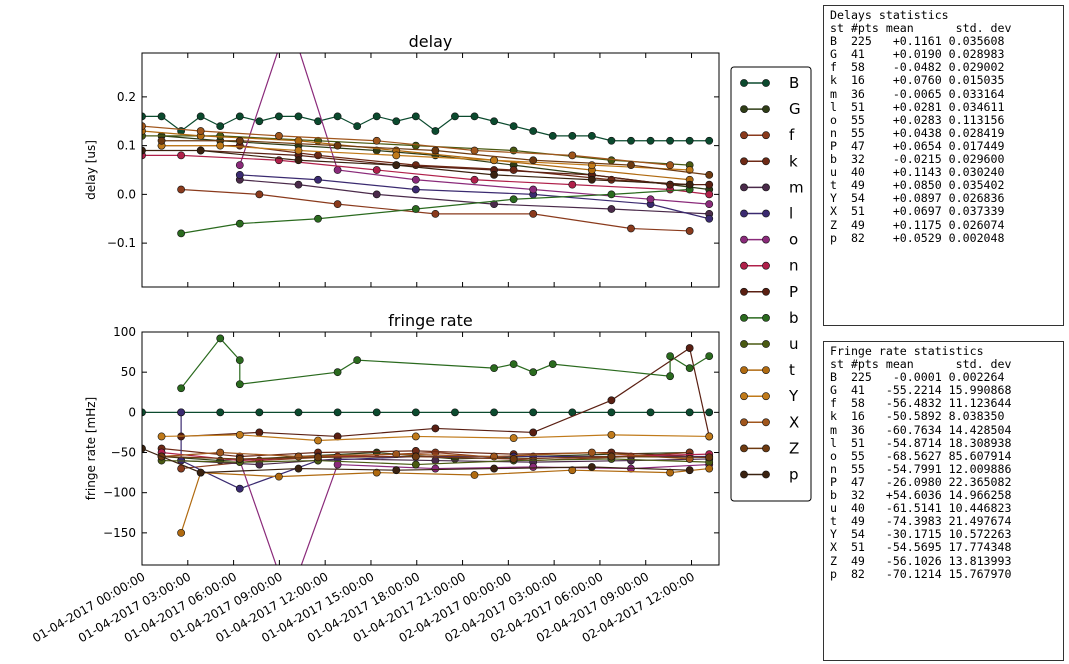  What do you see at coordinates (793, 161) in the screenshot?
I see `legend-label-k: k` at bounding box center [793, 161].